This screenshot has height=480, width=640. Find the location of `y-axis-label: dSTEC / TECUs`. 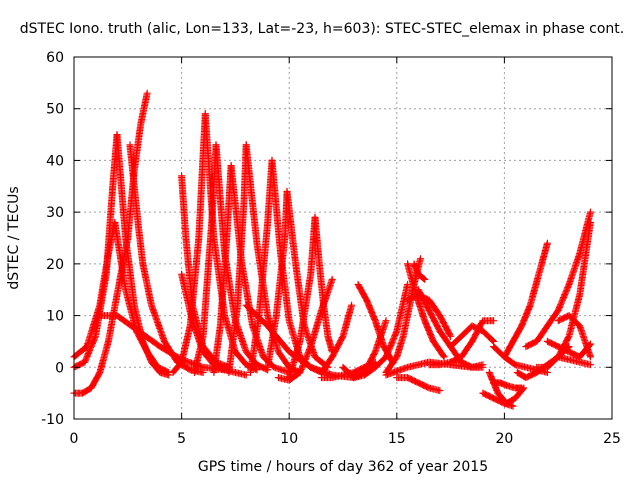

y-axis-label: dSTEC / TECUs is located at coordinates (14, 237).